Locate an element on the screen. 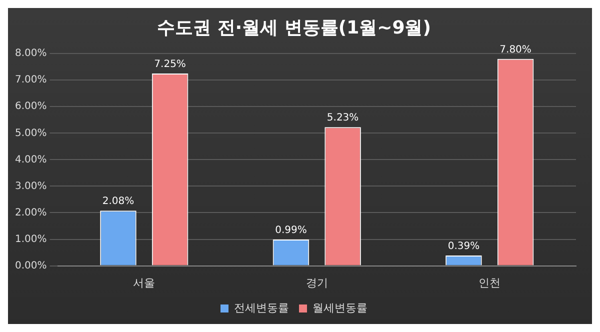 This screenshot has width=600, height=332. x-tick-label: 인천 is located at coordinates (489, 283).